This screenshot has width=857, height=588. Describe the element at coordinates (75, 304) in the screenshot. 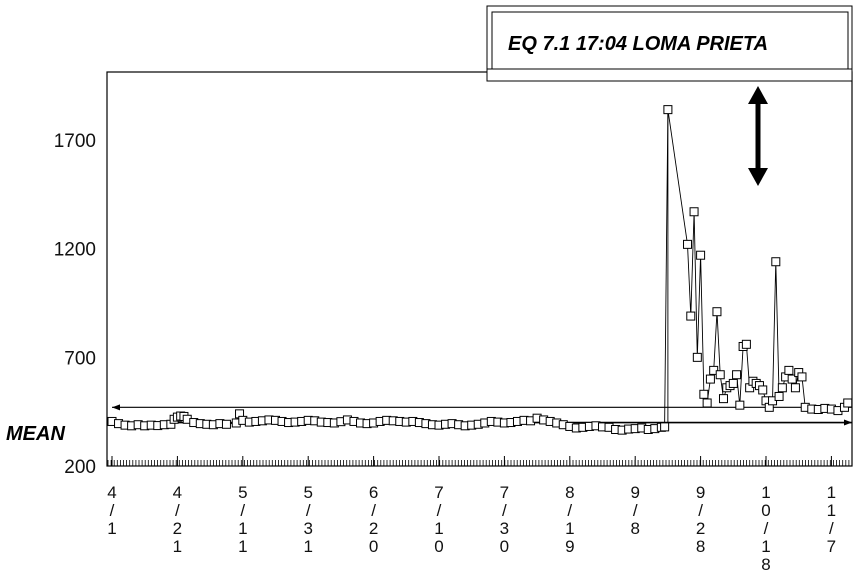

I see `y-tick-labels: 200 700 1200 1700` at that location.